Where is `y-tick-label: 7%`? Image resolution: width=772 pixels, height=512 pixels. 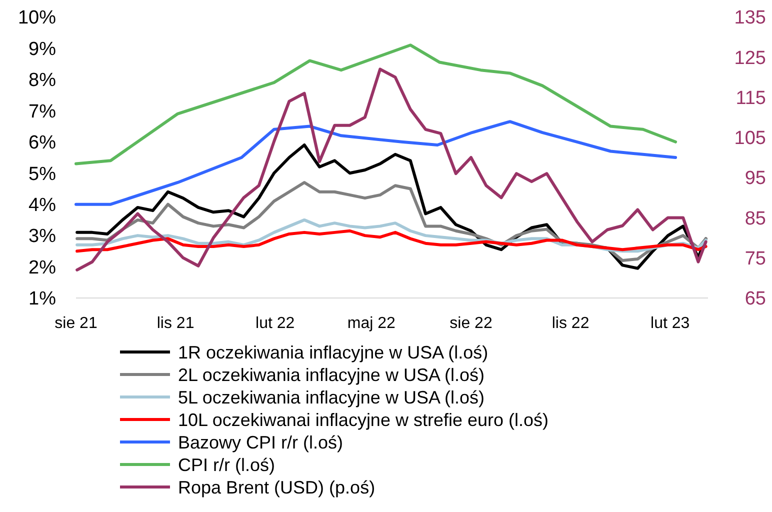 y-tick-label: 7% is located at coordinates (42, 111).